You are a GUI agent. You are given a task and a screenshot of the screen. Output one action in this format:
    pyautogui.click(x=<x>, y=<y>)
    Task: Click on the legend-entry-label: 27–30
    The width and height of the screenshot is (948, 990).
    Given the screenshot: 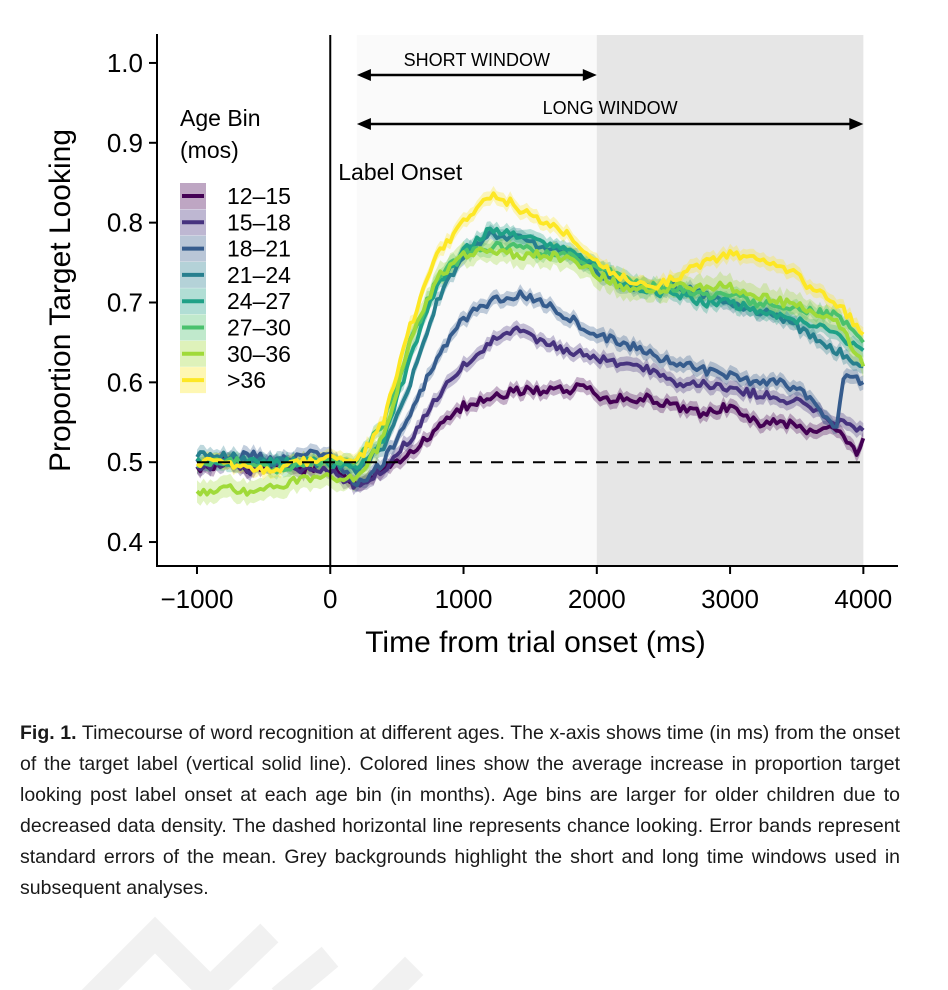 What is the action you would take?
    pyautogui.click(x=259, y=328)
    